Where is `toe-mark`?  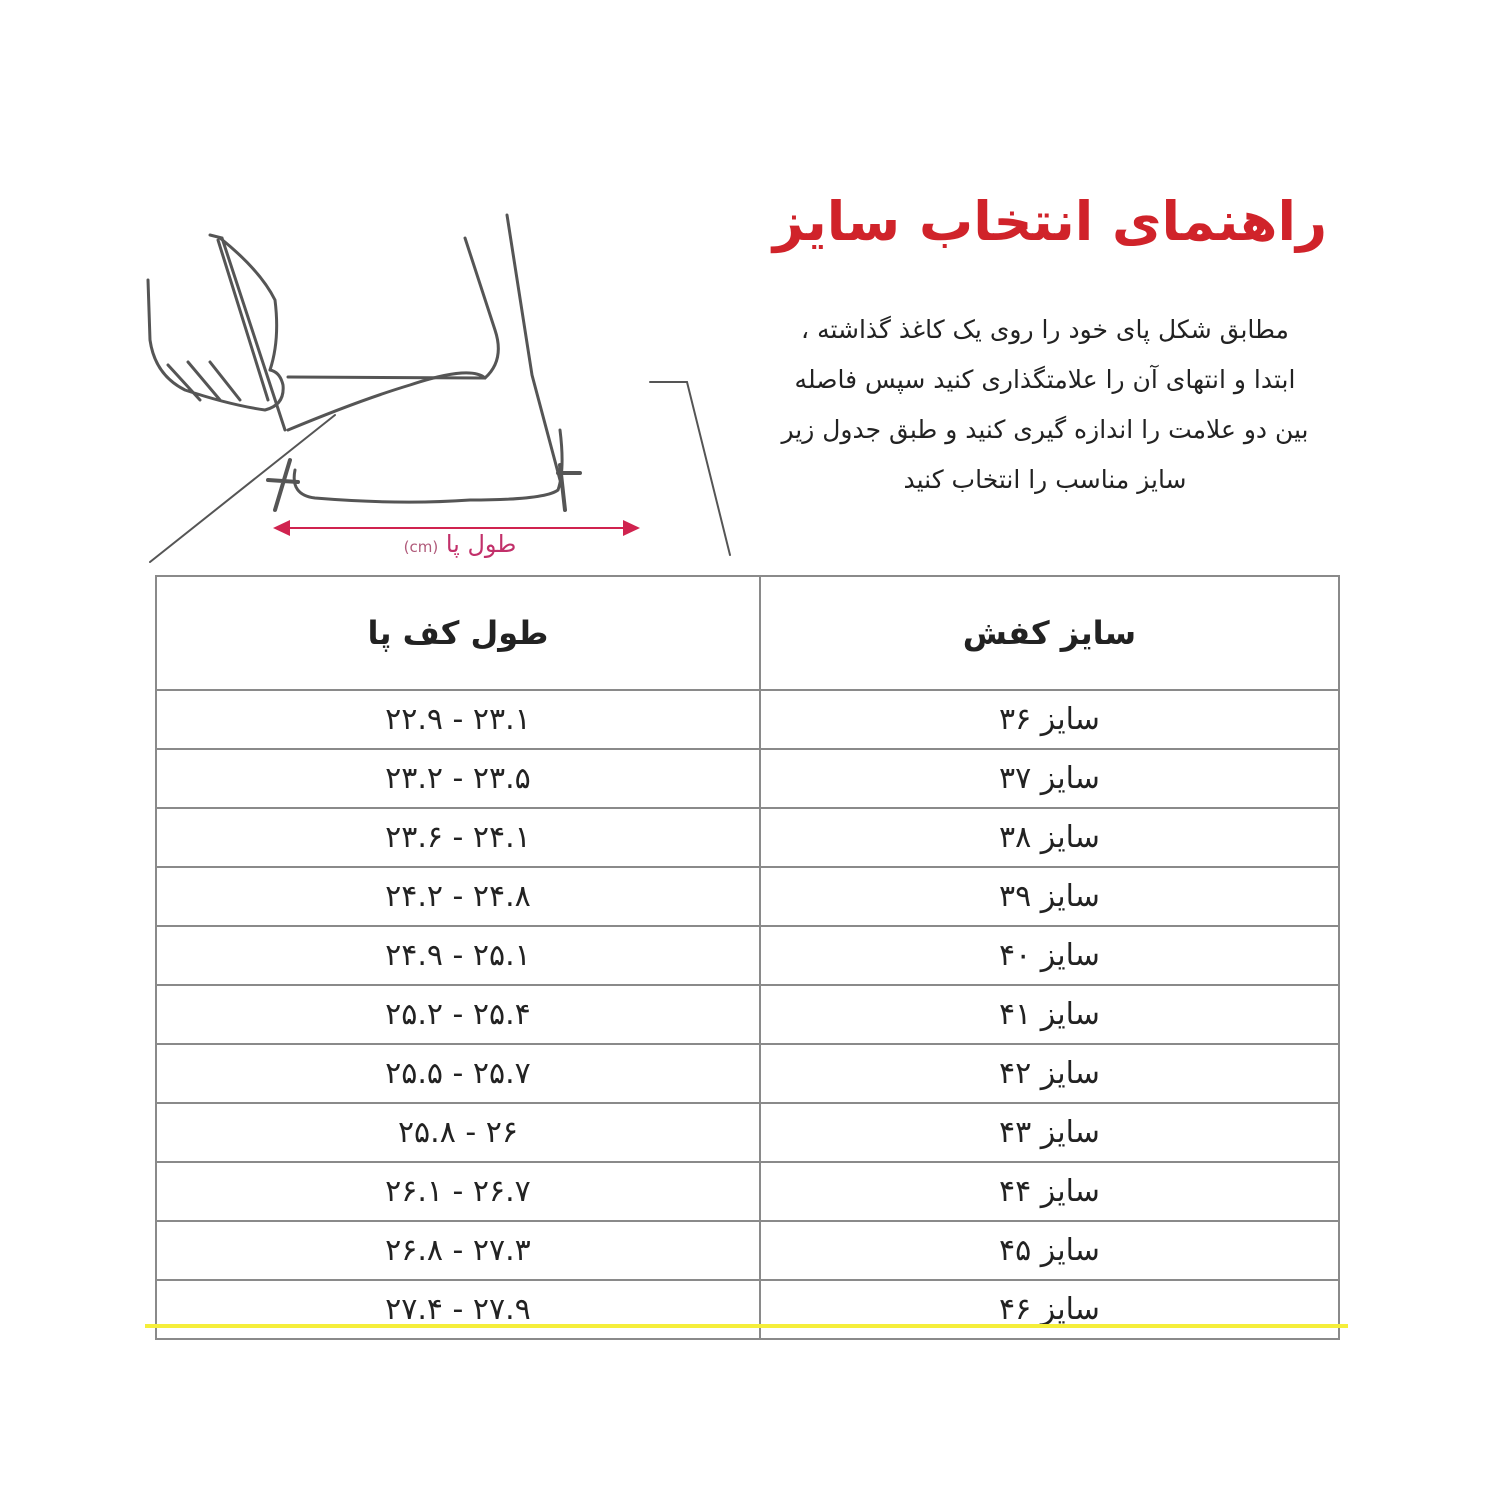
toe-mark is located at coordinates (283, 485).